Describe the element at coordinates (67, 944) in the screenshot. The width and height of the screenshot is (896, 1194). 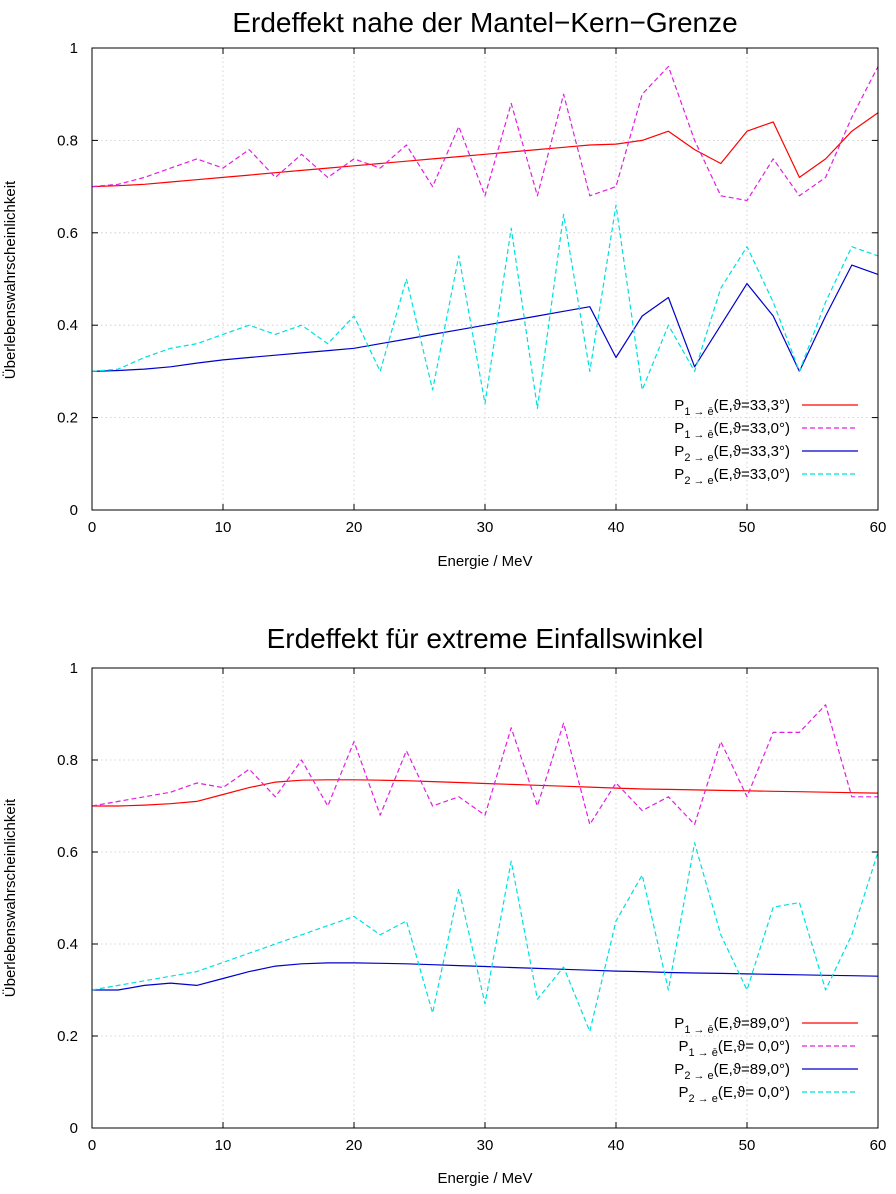
I see `chart-2-y-tick-label: 0.4` at that location.